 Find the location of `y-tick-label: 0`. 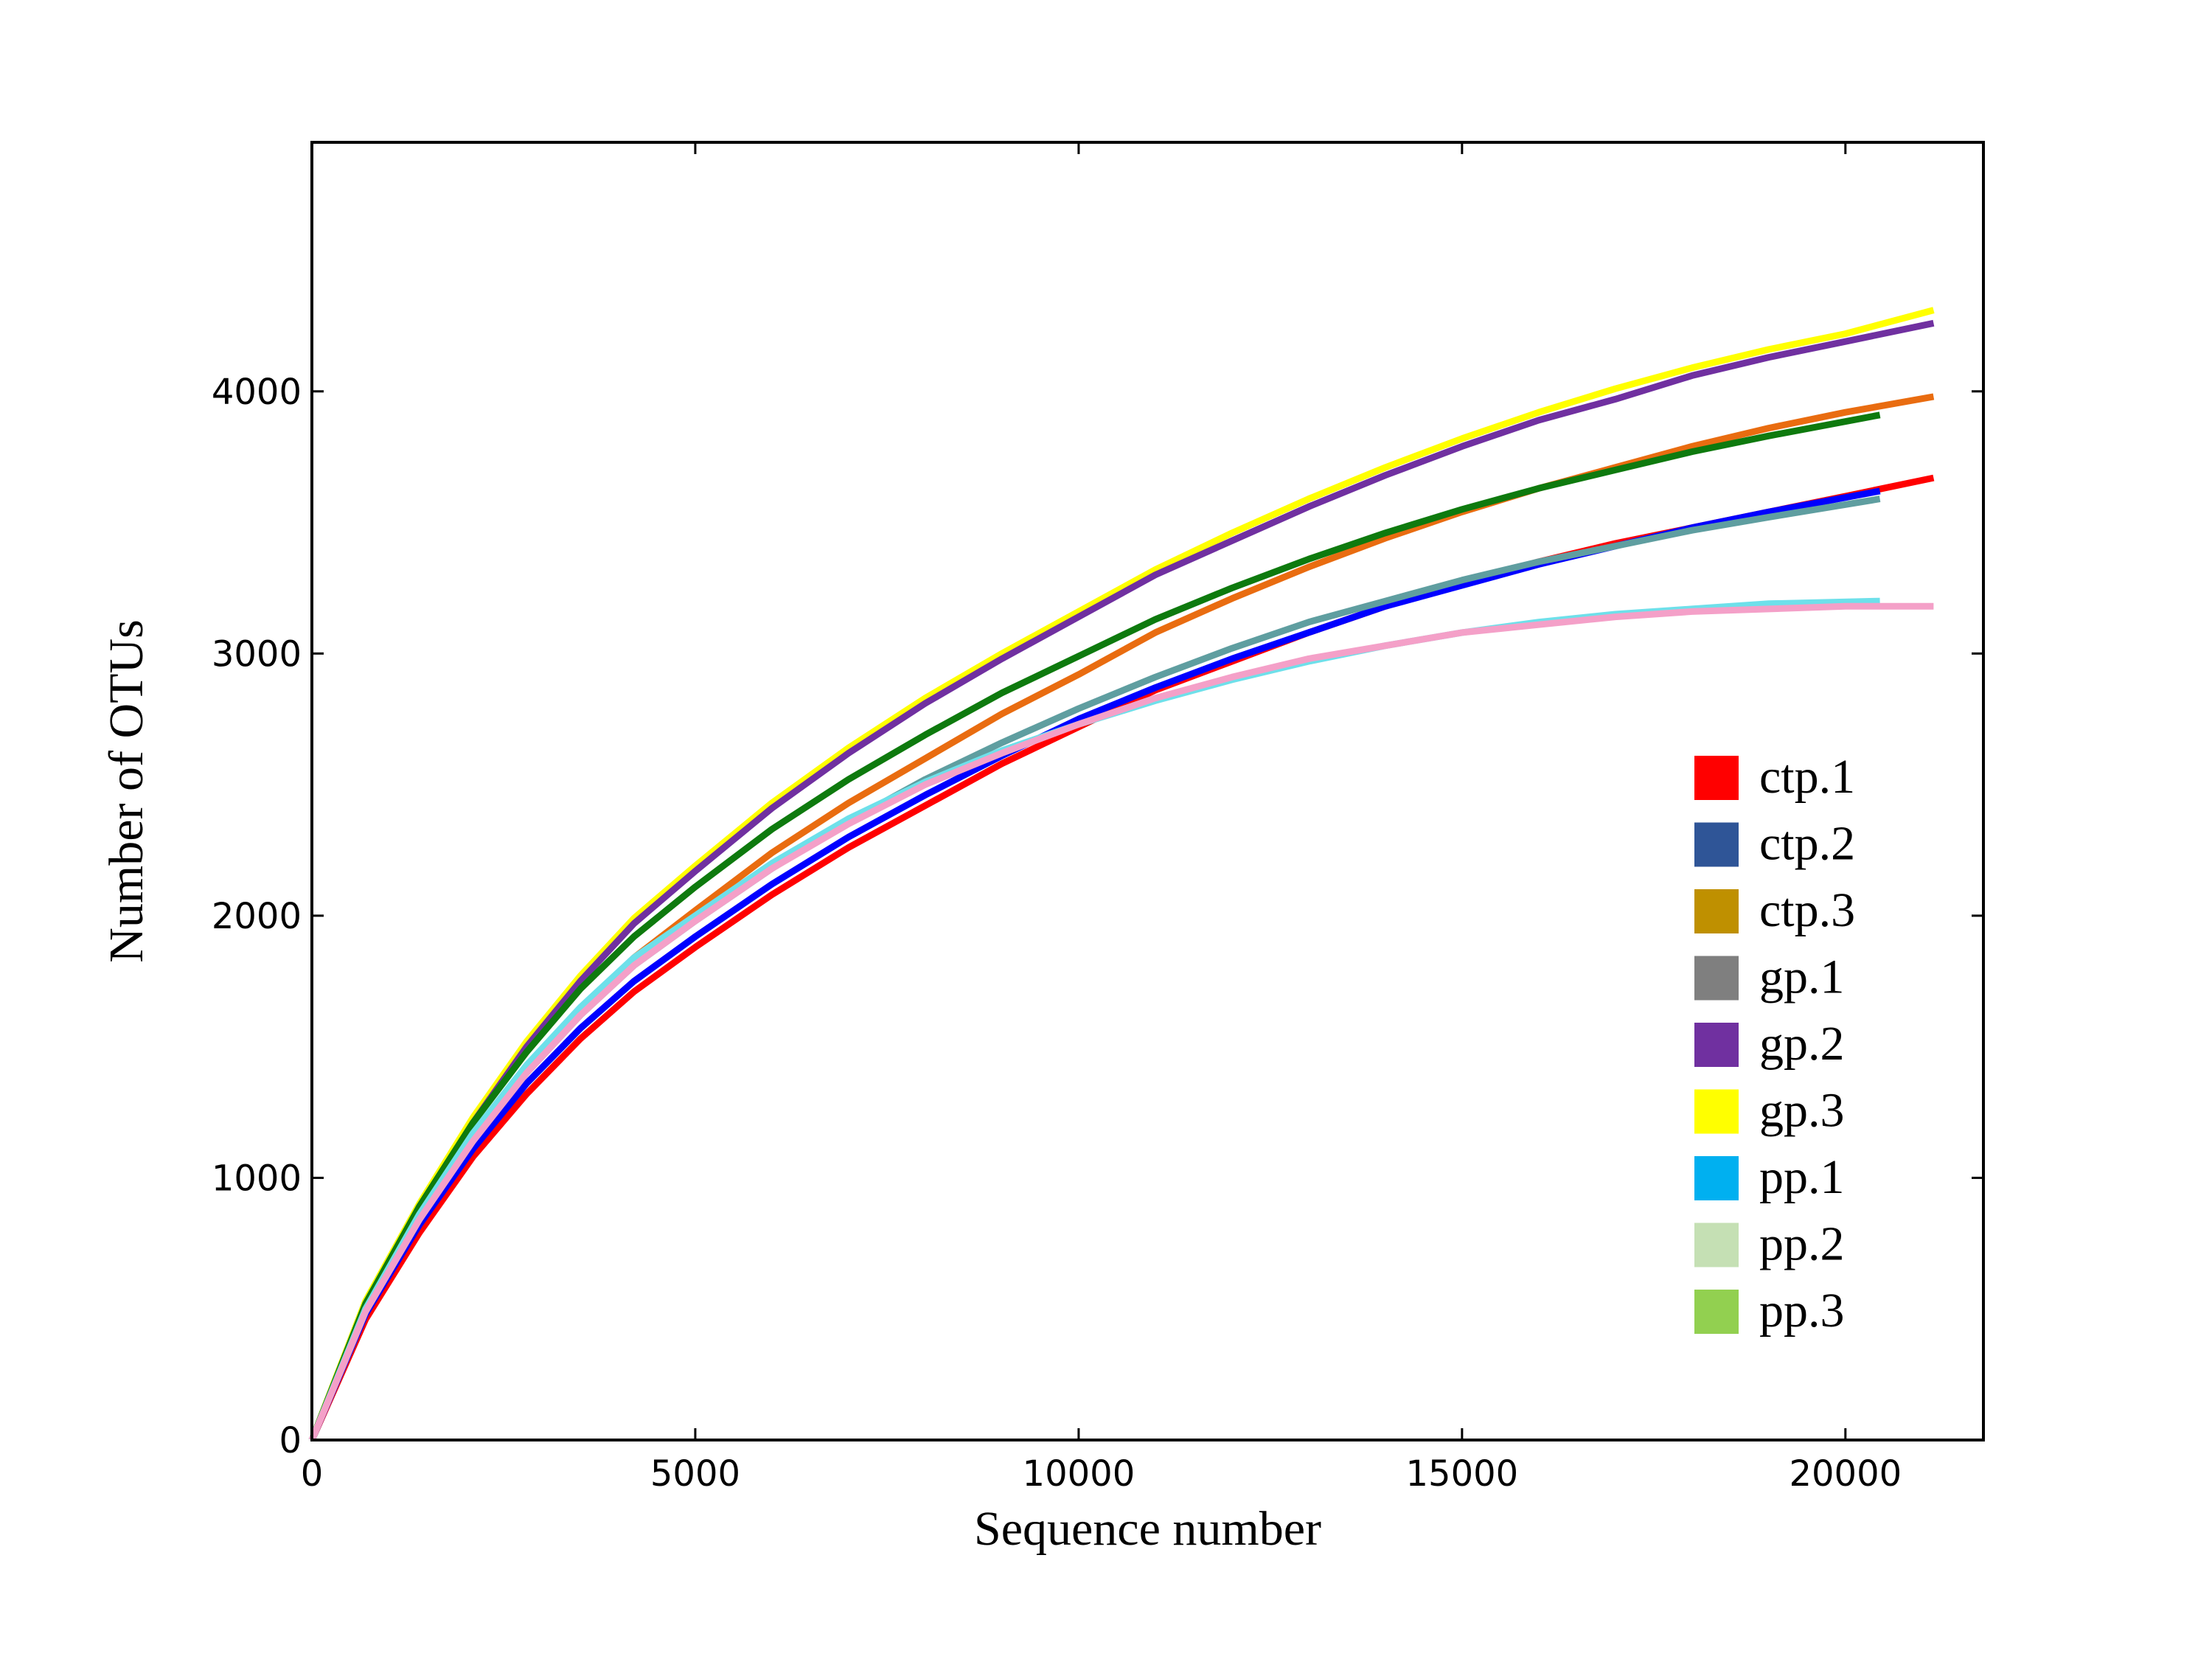

y-tick-label: 0 is located at coordinates (290, 1440).